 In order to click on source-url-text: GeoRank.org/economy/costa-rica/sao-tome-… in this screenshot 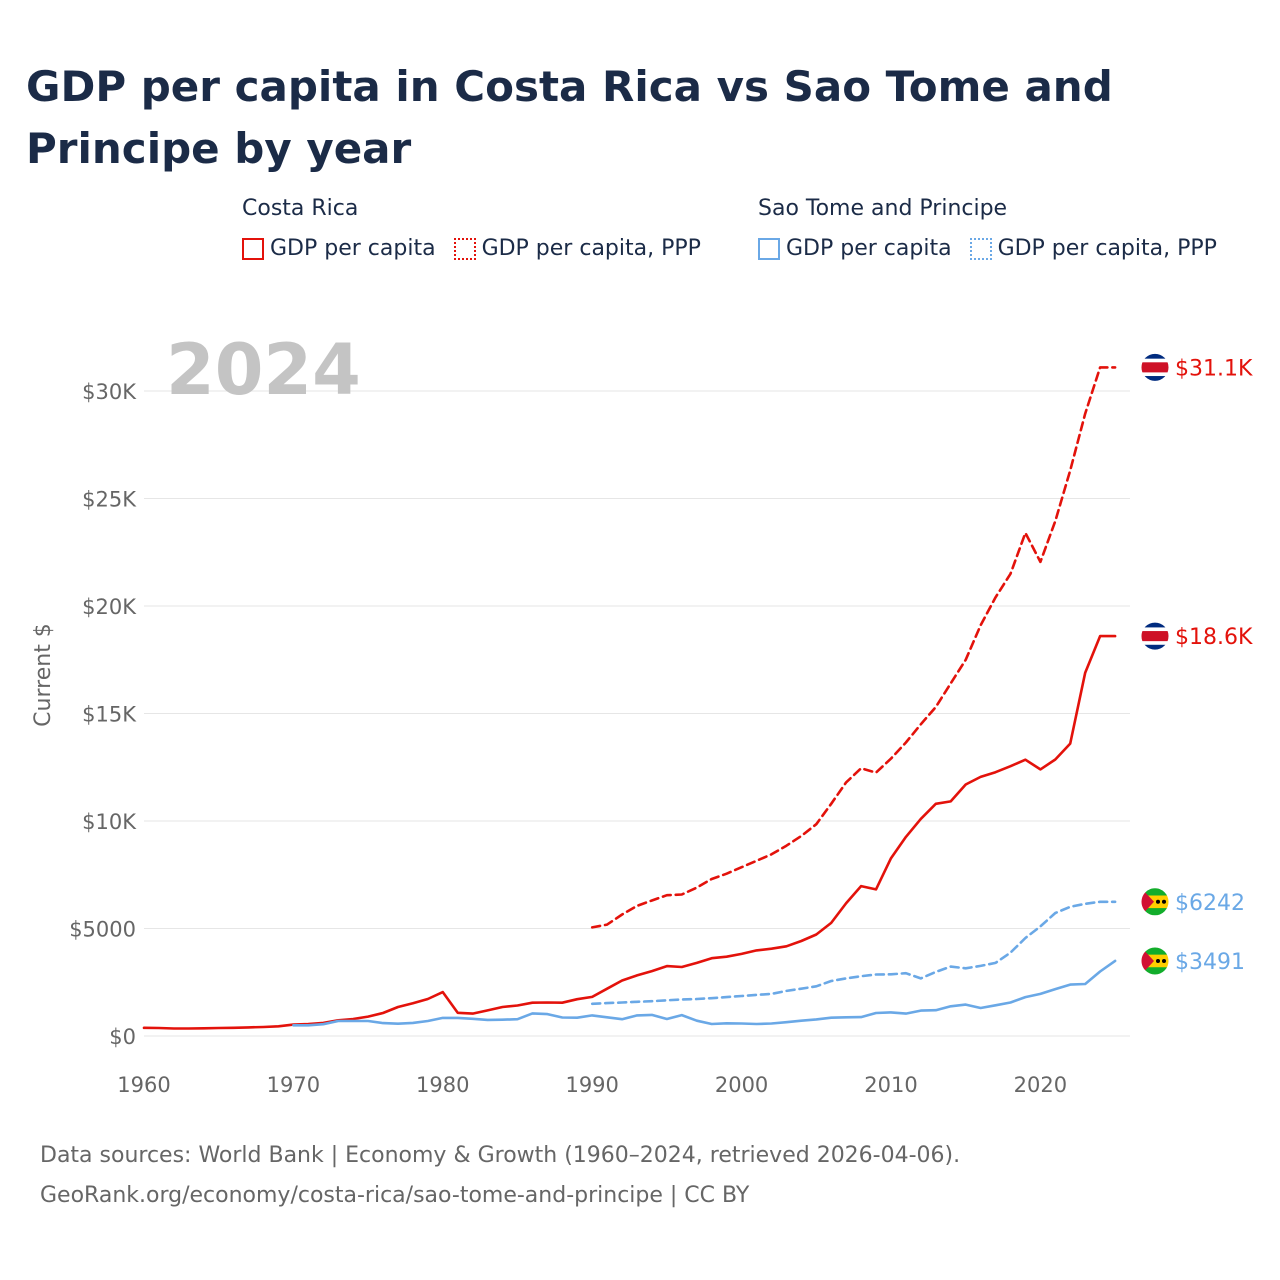, I will do `click(395, 1195)`.